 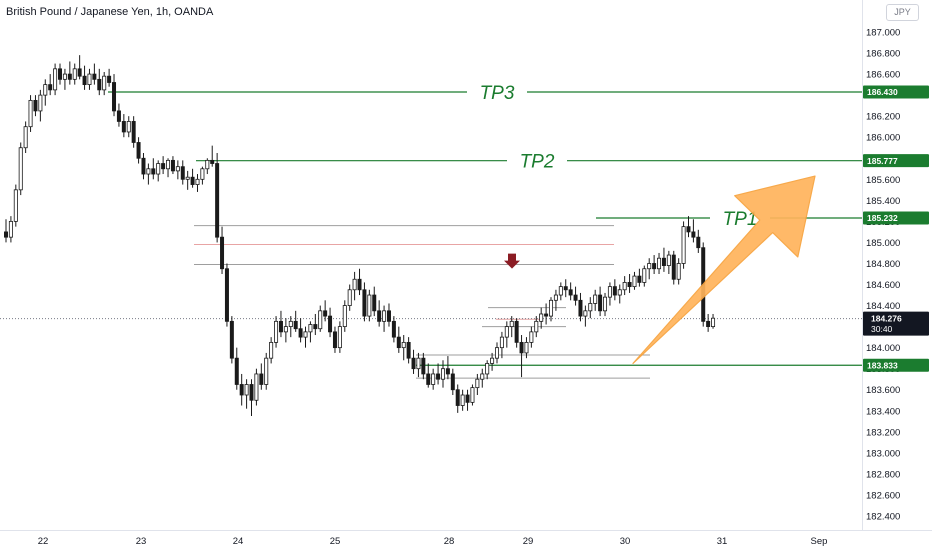 What do you see at coordinates (724, 269) in the screenshot?
I see `target-arrow-icon` at bounding box center [724, 269].